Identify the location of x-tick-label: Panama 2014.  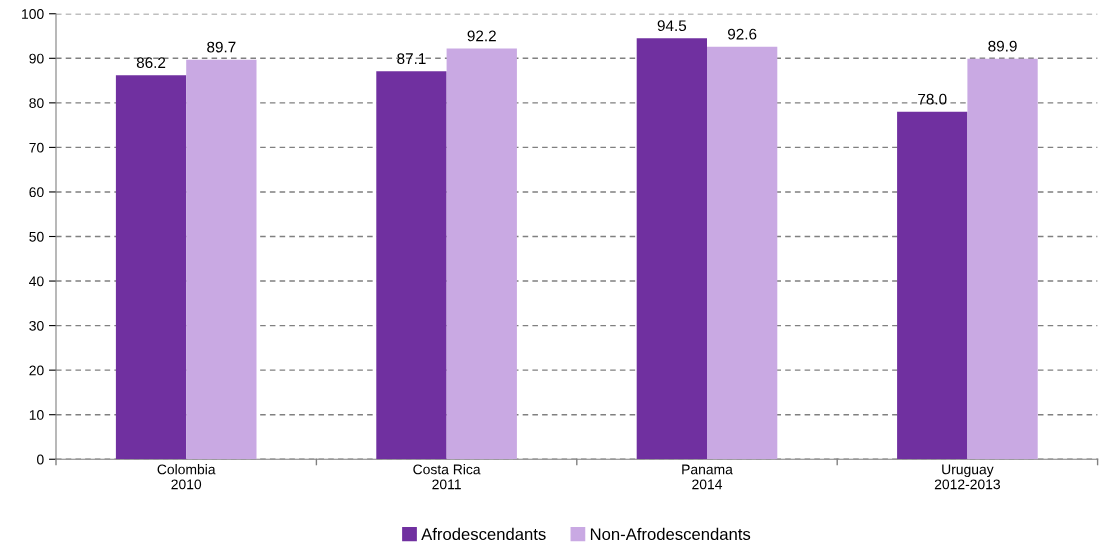
(707, 477).